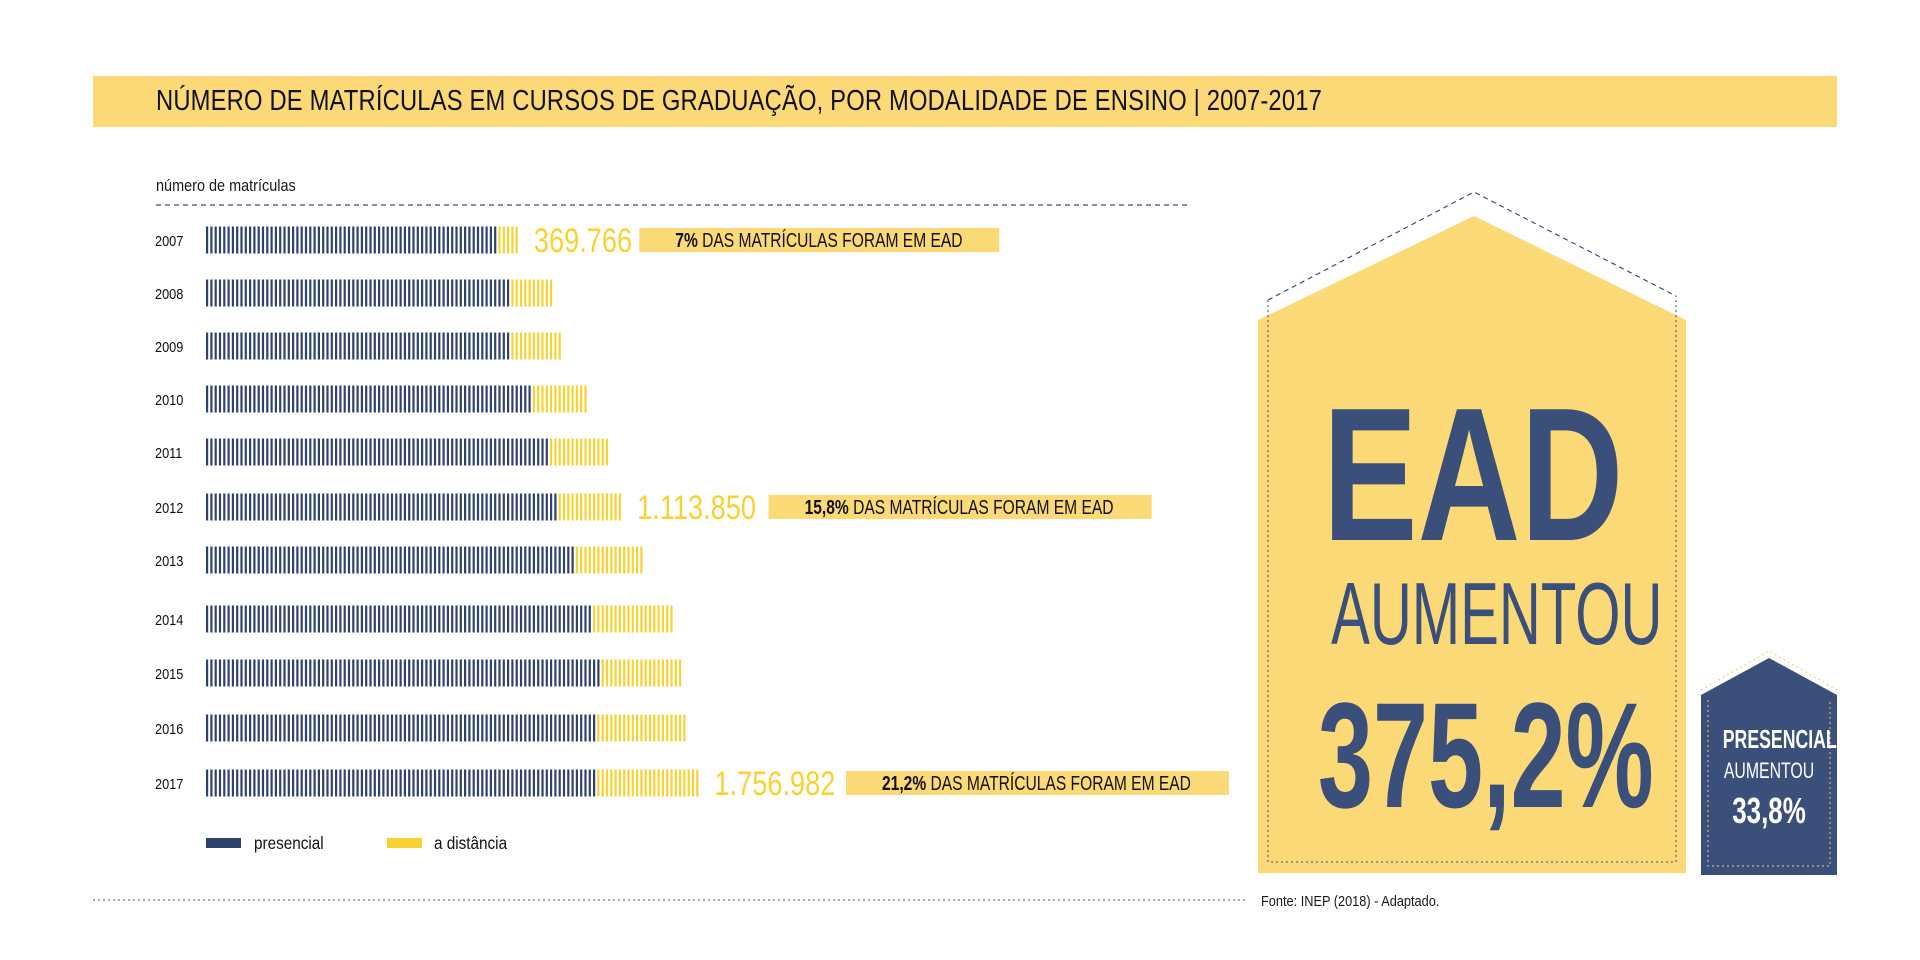  What do you see at coordinates (169, 560) in the screenshot?
I see `y-tick-label: 2013` at bounding box center [169, 560].